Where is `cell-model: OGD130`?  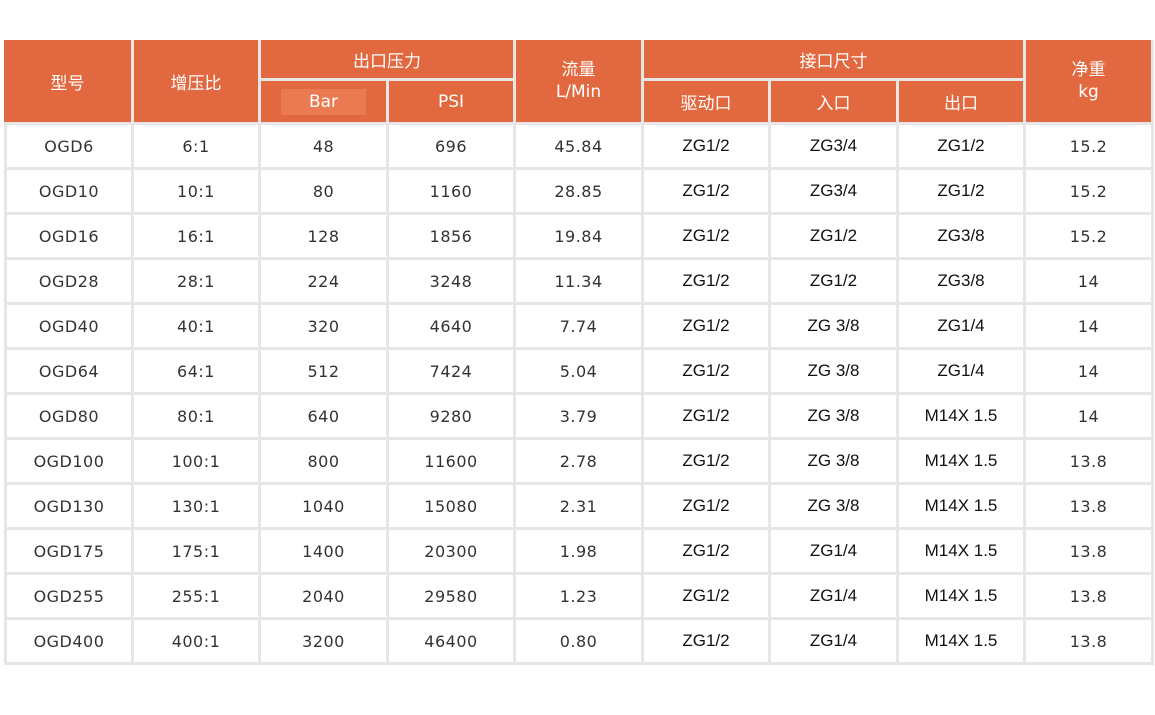
cell-model: OGD130 is located at coordinates (69, 507).